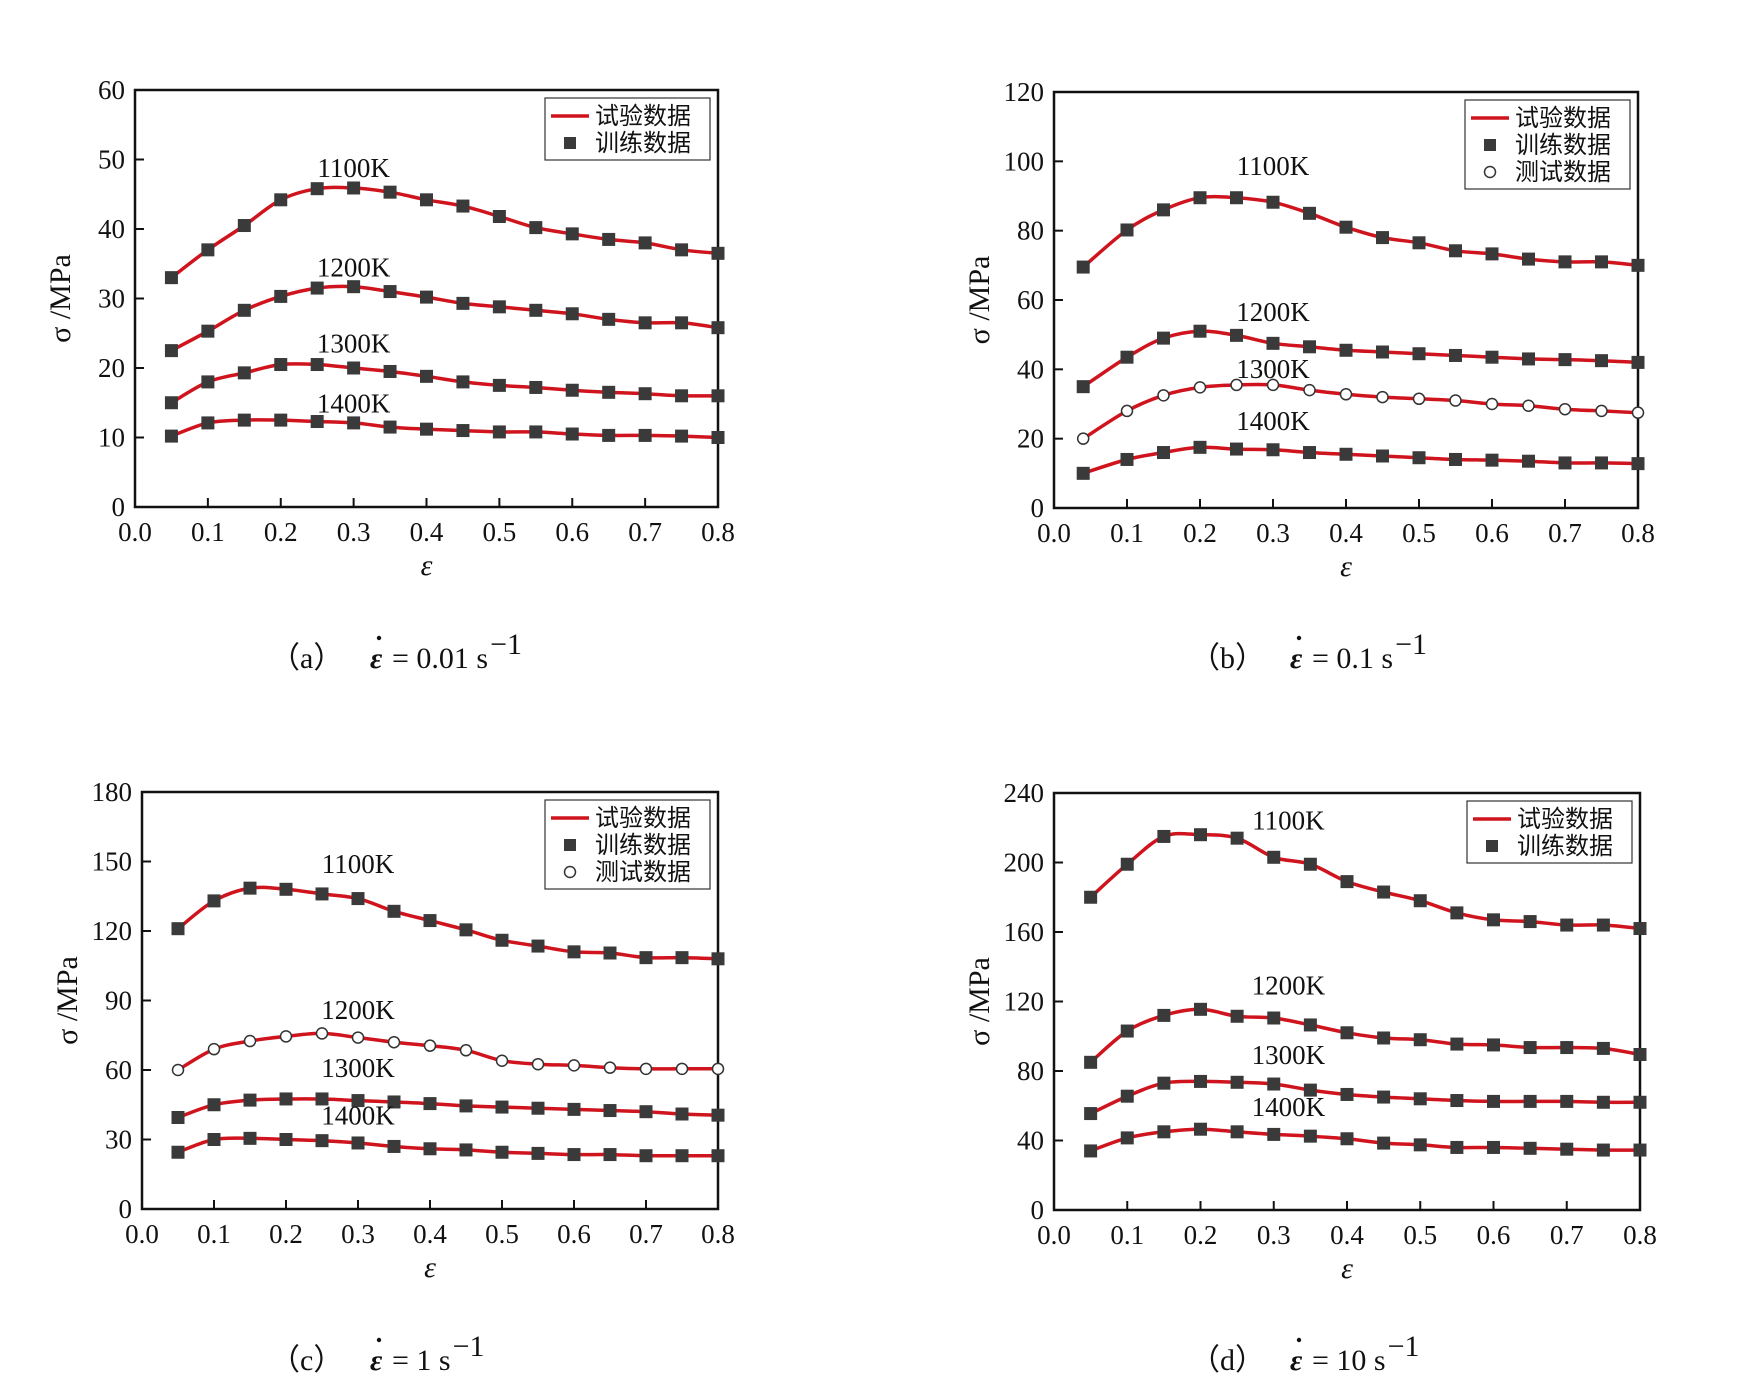 The width and height of the screenshot is (1753, 1397). What do you see at coordinates (1273, 369) in the screenshot?
I see `series-label: 1300K` at bounding box center [1273, 369].